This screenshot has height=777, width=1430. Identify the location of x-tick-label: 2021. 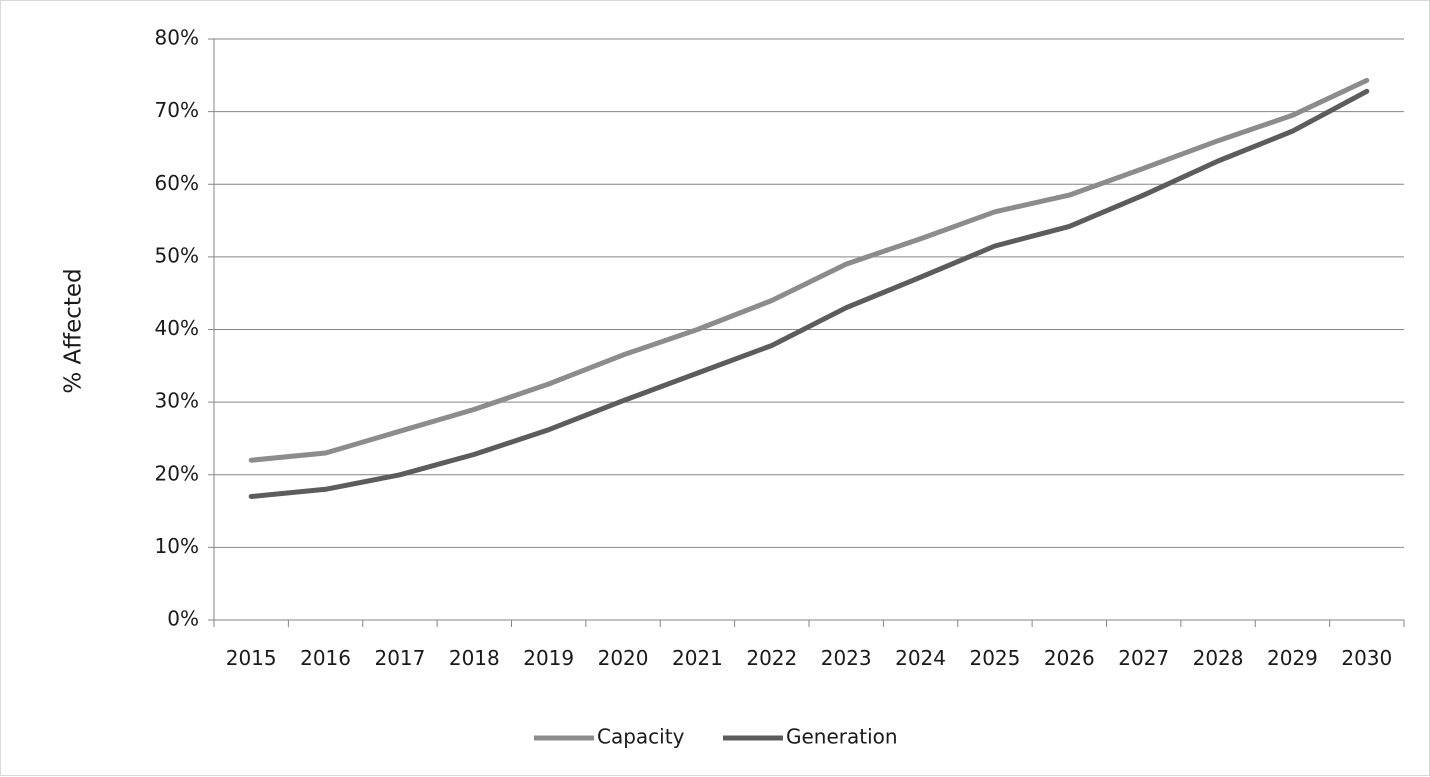
(697, 658).